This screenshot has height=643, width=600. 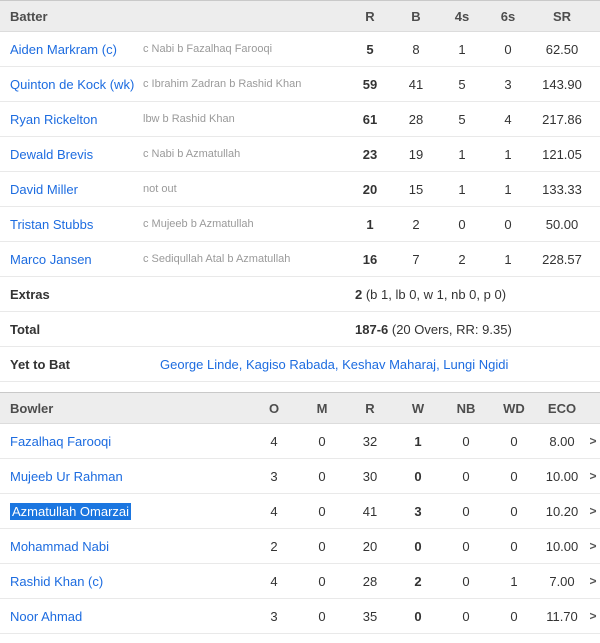 What do you see at coordinates (370, 224) in the screenshot?
I see `runs-cell: 1` at bounding box center [370, 224].